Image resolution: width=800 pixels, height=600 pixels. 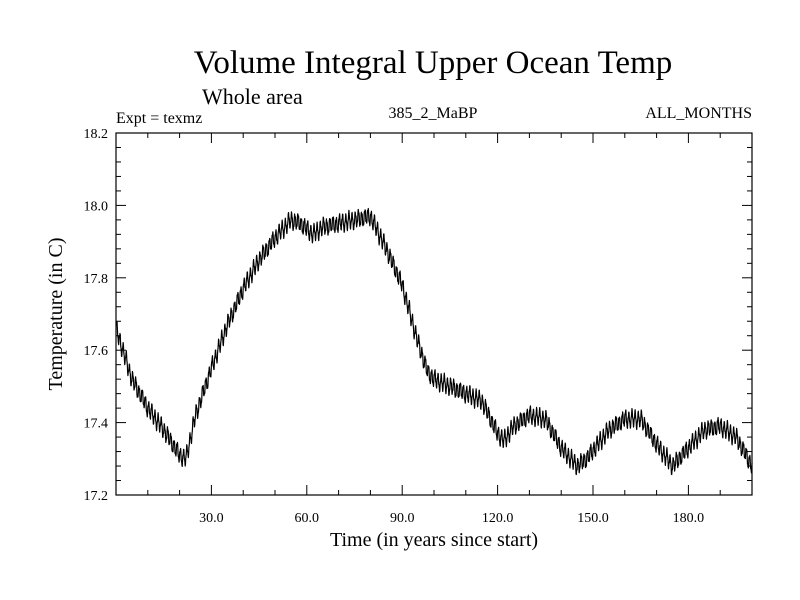 I want to click on y-tick-label: 17.8, so click(x=96, y=279).